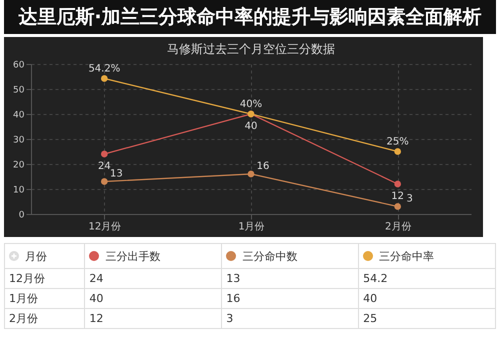 The width and height of the screenshot is (500, 362). I want to click on y-tick-label: 30, so click(19, 141).